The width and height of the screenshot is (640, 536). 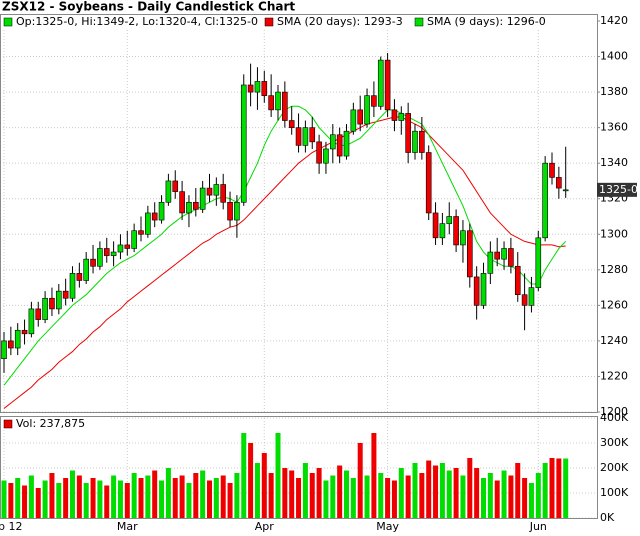 I want to click on legend-label: Vol: 237,875, so click(x=50, y=423).